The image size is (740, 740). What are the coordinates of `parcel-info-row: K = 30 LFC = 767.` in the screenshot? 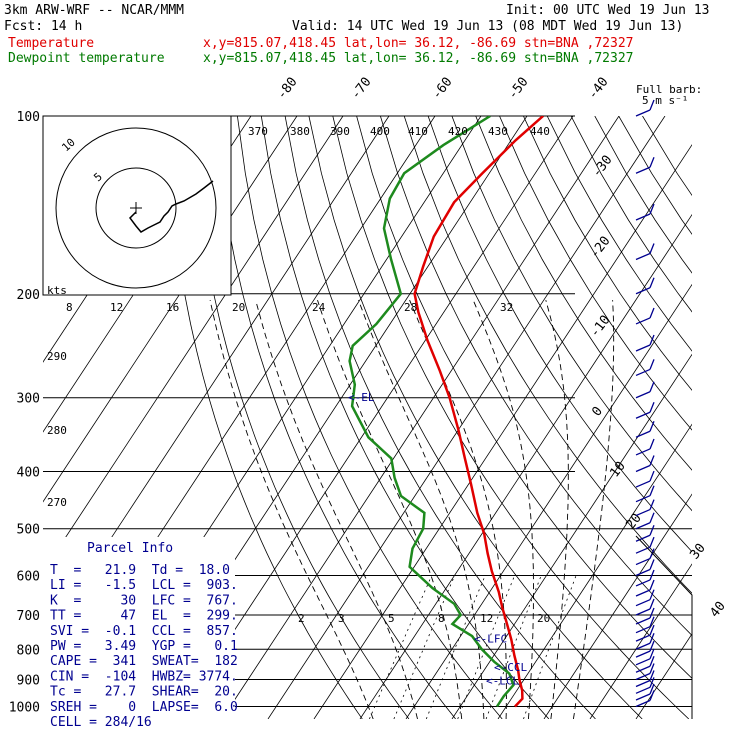 It's located at (144, 600).